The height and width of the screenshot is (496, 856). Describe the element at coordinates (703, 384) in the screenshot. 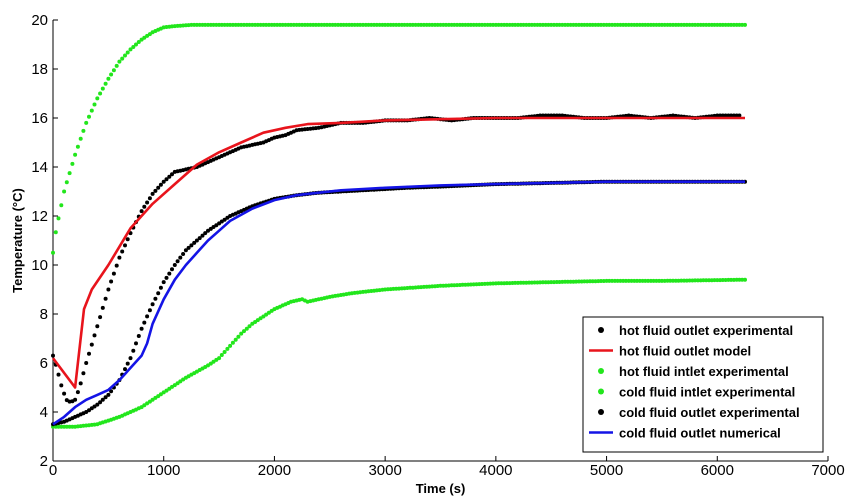

I see `legend-box` at that location.